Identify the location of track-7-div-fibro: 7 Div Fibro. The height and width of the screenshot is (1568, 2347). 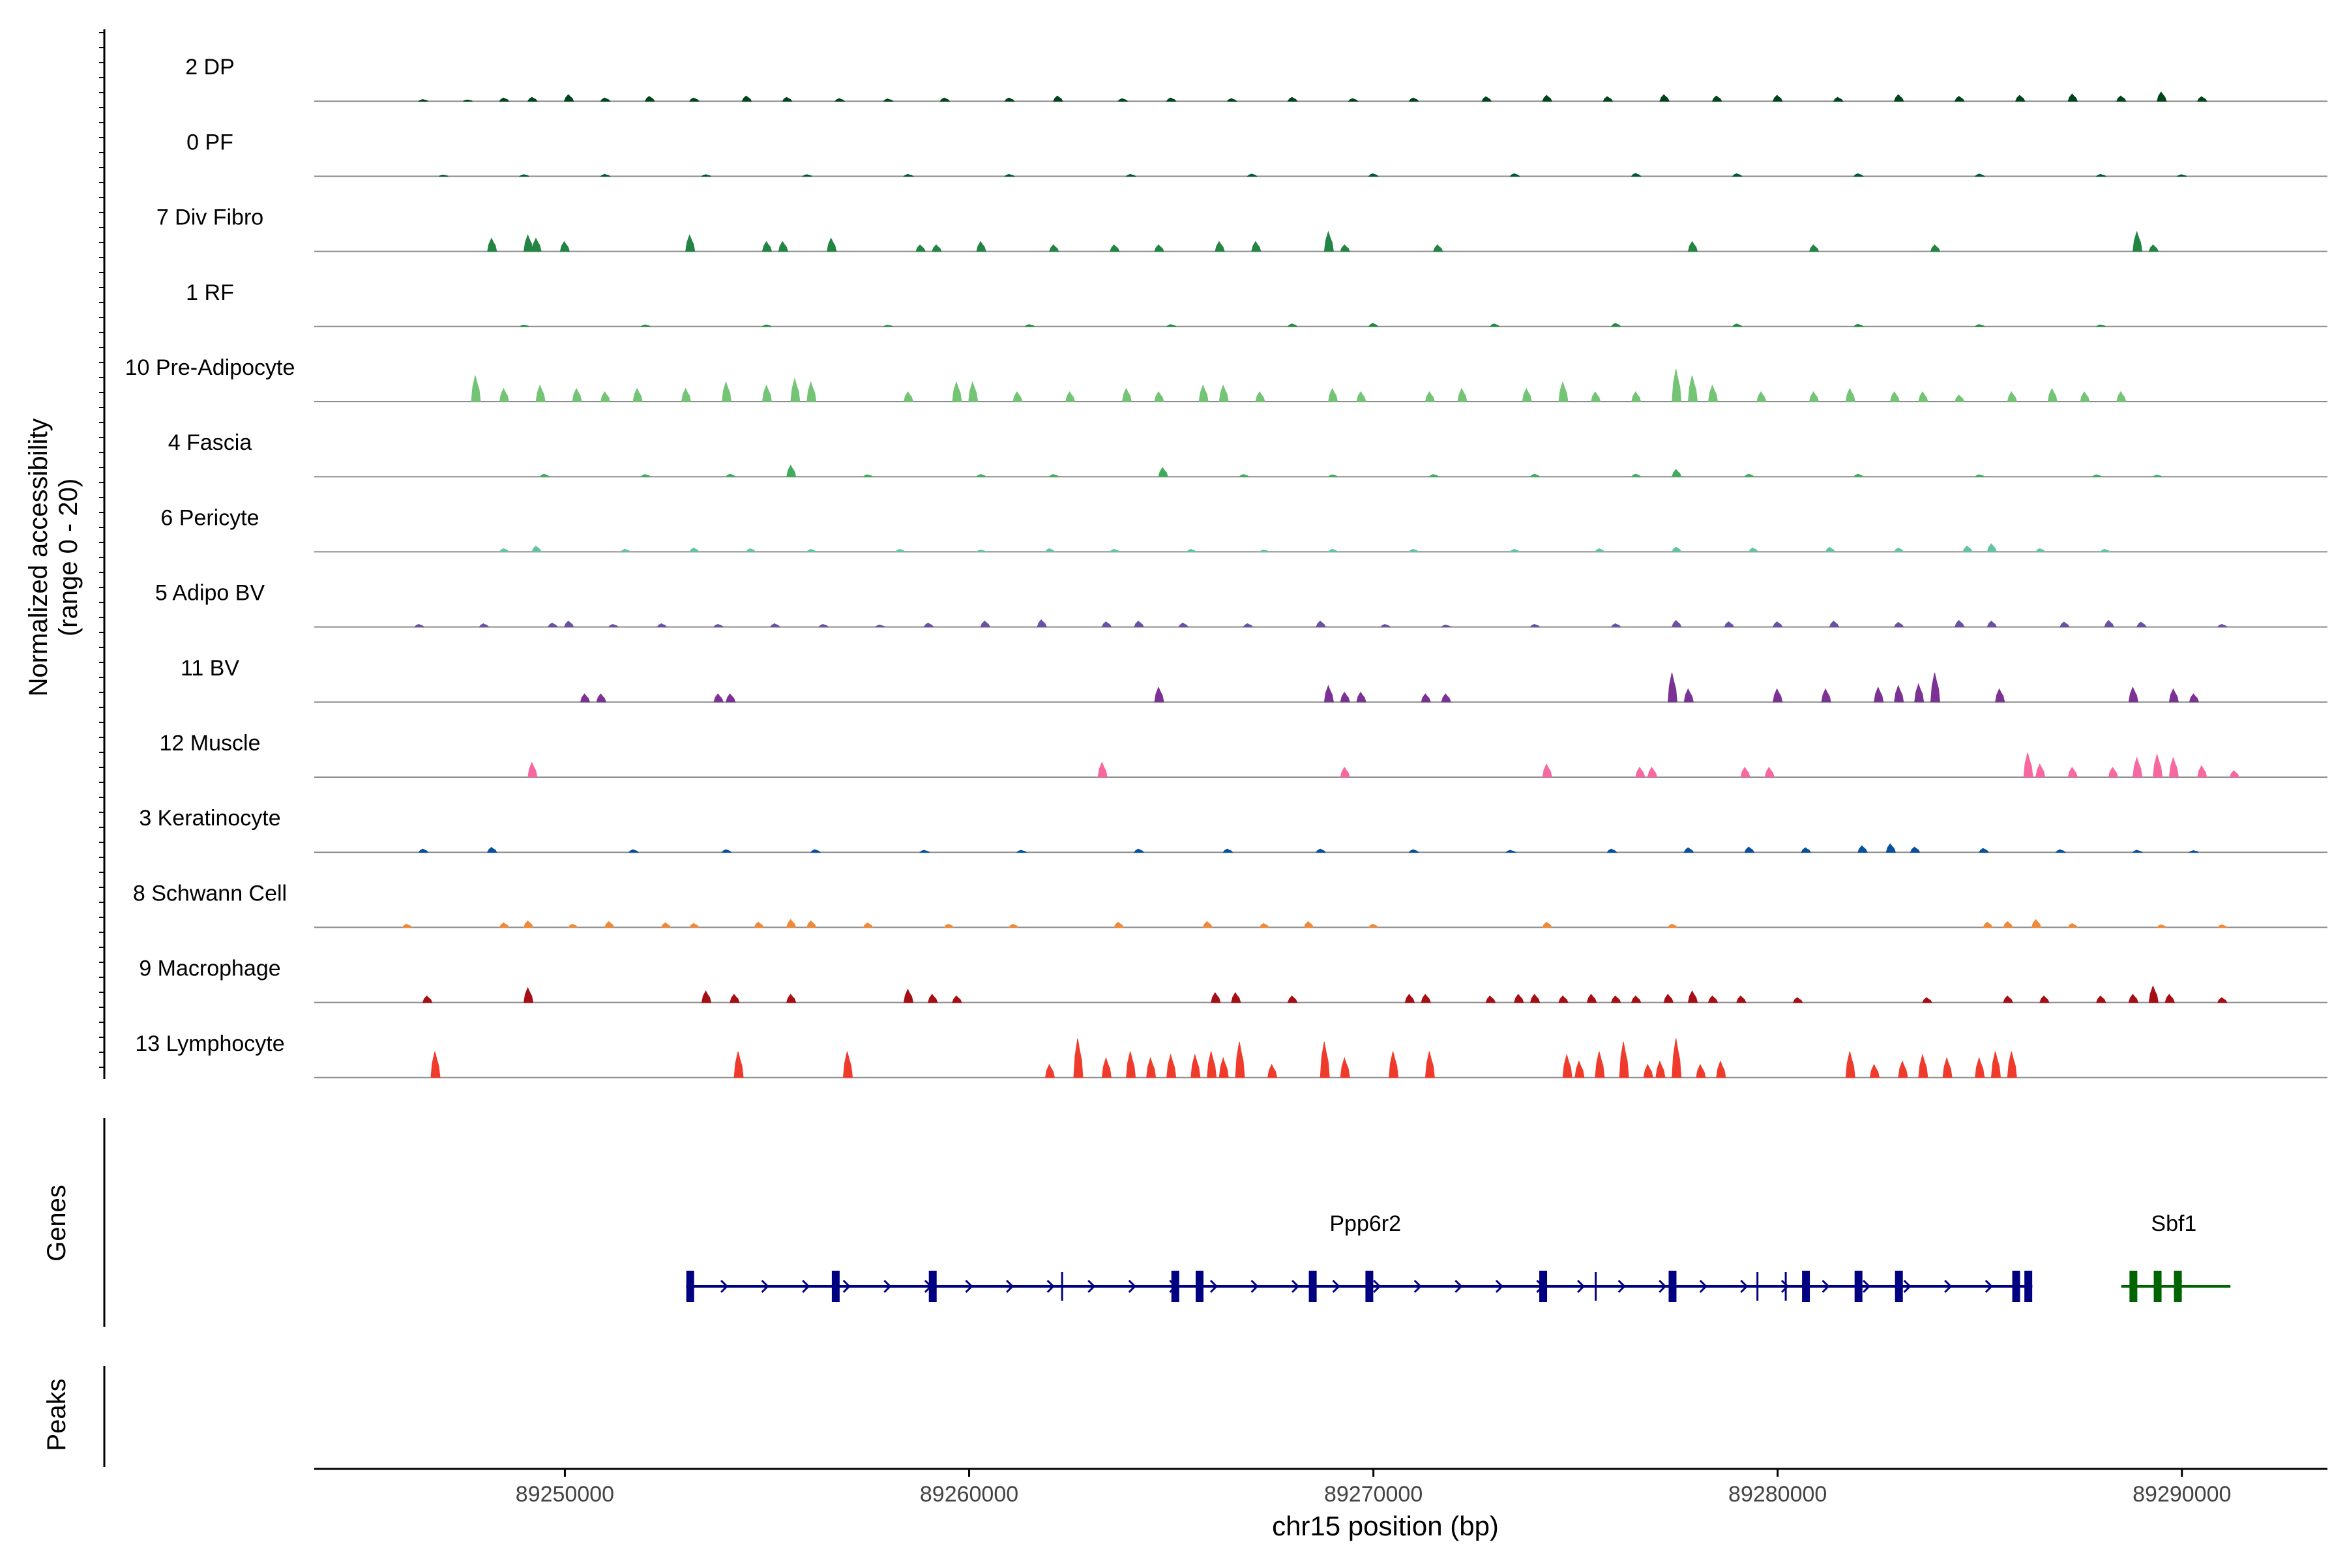
(1241, 228).